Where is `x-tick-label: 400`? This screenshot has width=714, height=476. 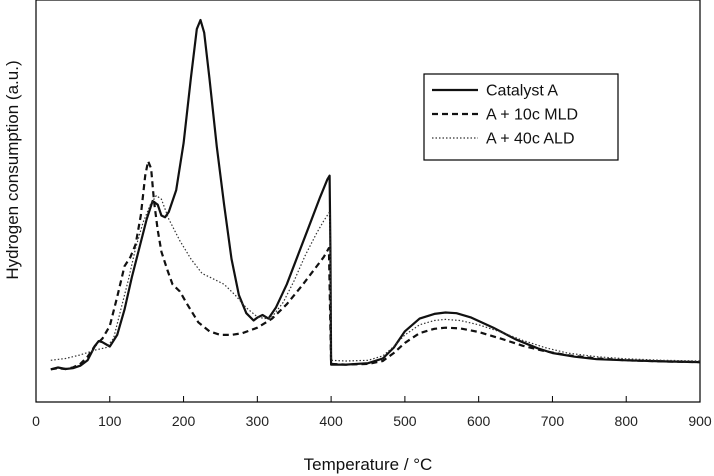 x-tick-label: 400 is located at coordinates (331, 421).